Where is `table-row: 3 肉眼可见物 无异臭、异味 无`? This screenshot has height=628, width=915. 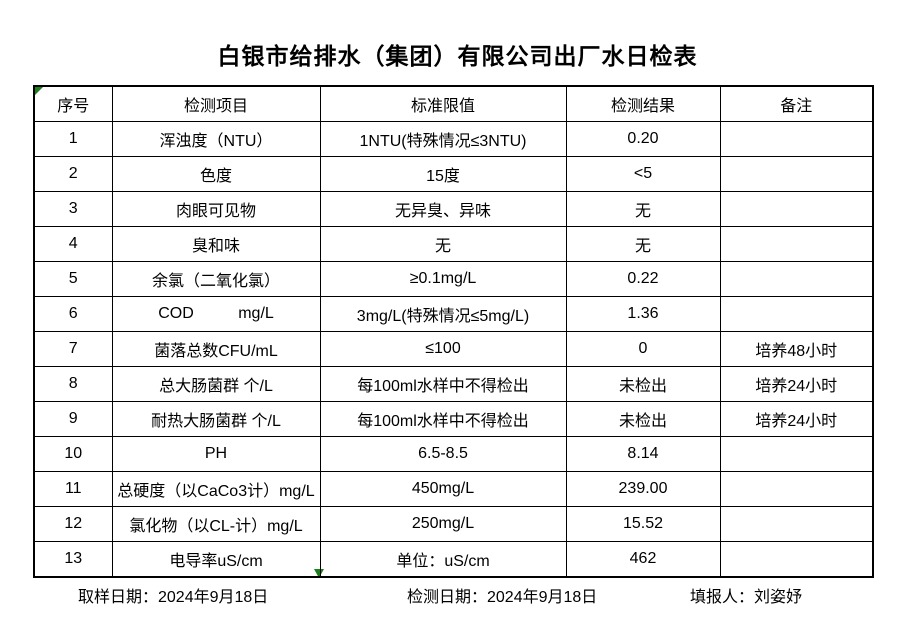 table-row: 3 肉眼可见物 无异臭、异味 无 is located at coordinates (453, 209).